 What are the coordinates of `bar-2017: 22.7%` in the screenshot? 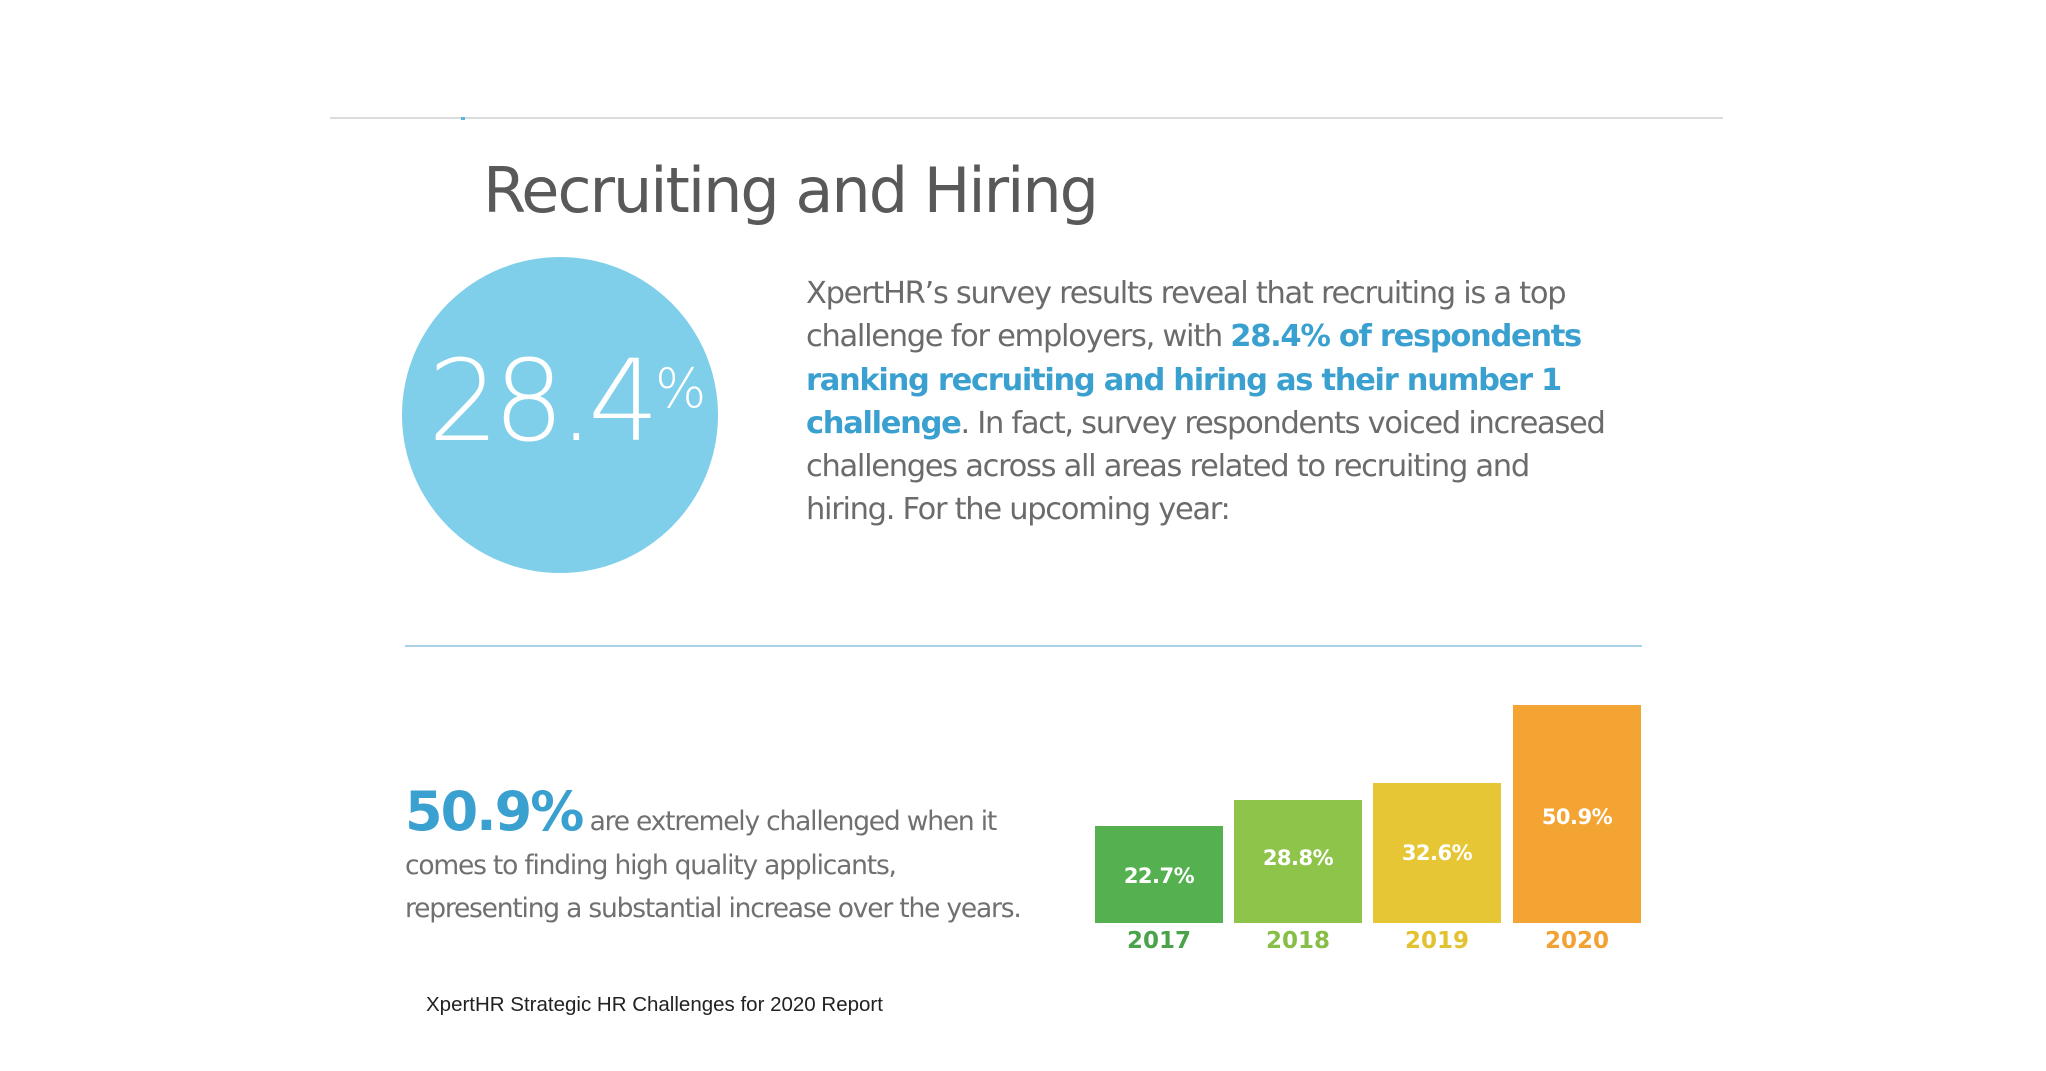 It's located at (1159, 874).